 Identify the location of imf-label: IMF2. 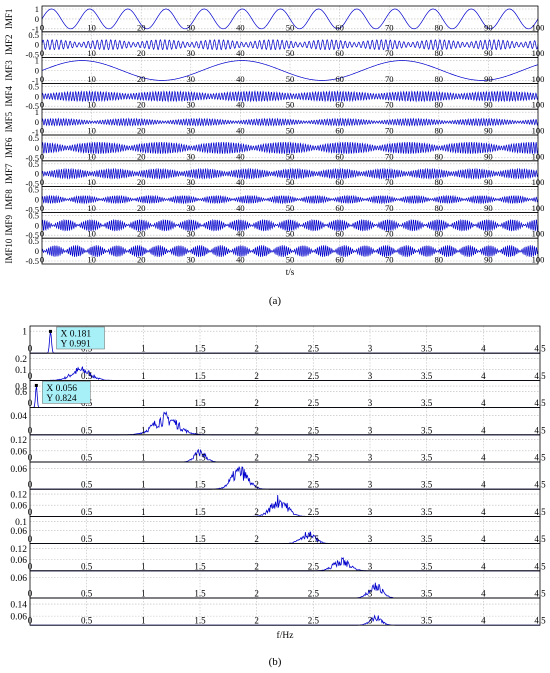
(9, 44).